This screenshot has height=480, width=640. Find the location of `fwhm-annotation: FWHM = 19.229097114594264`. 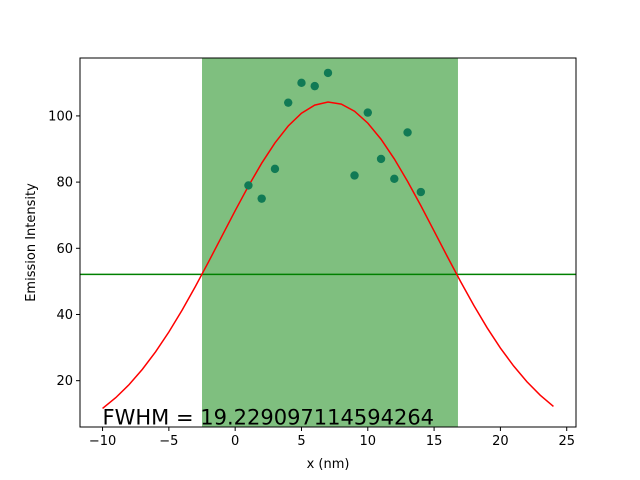

fwhm-annotation: FWHM = 19.229097114594264 is located at coordinates (269, 418).